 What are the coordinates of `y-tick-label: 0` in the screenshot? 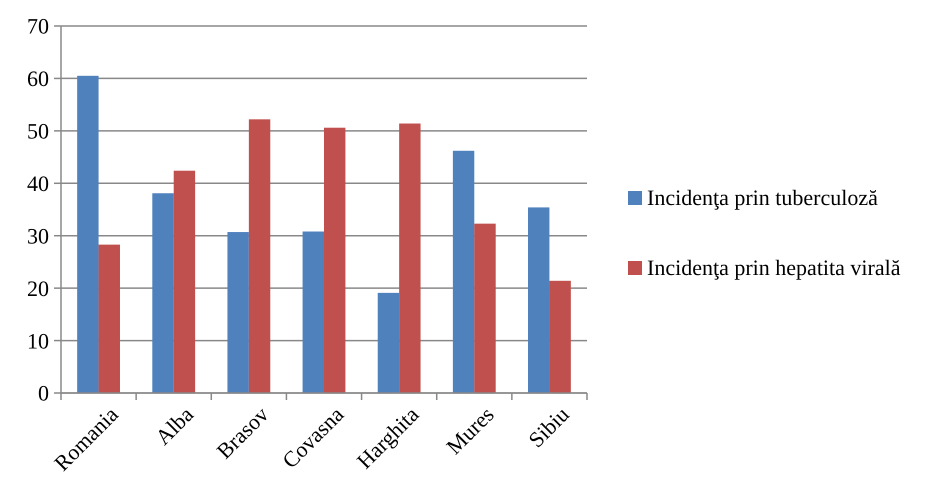 It's located at (43, 393).